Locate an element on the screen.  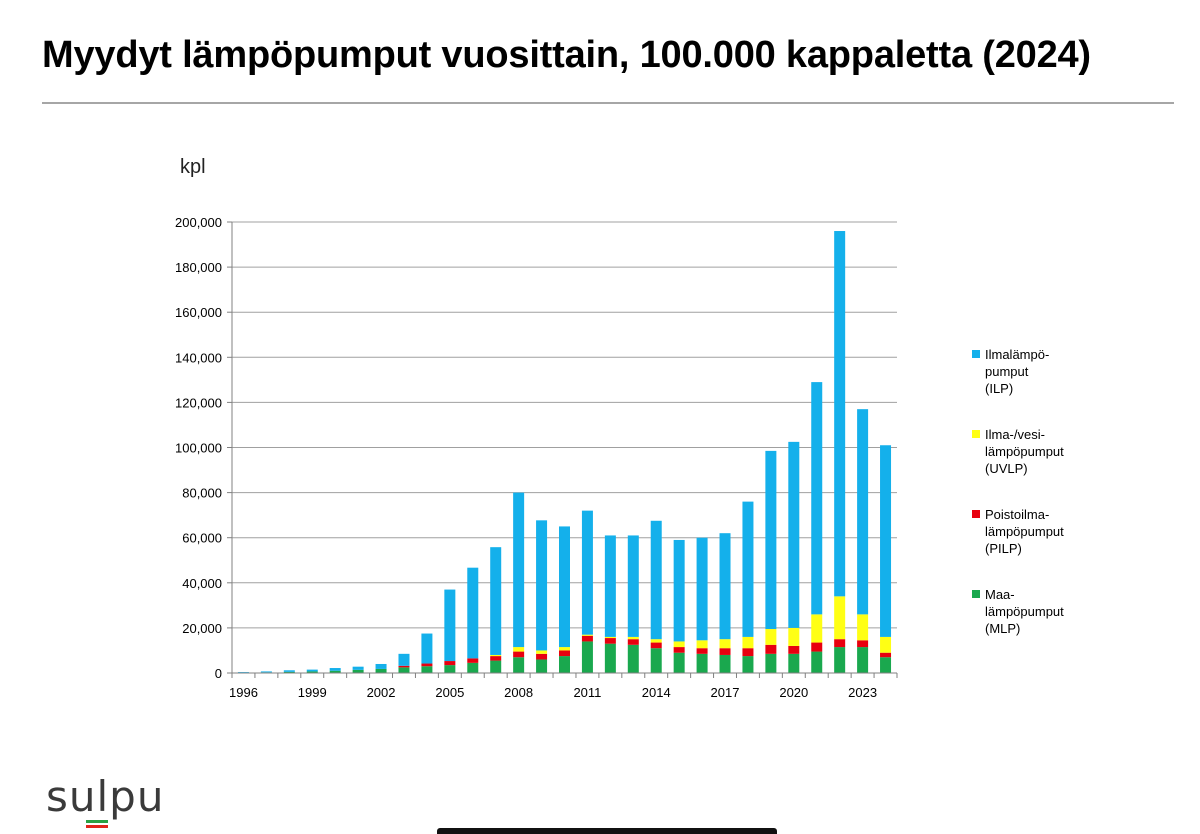
legend-item: Ilmalämpö-pumput (ILP) is located at coordinates (1010, 371).